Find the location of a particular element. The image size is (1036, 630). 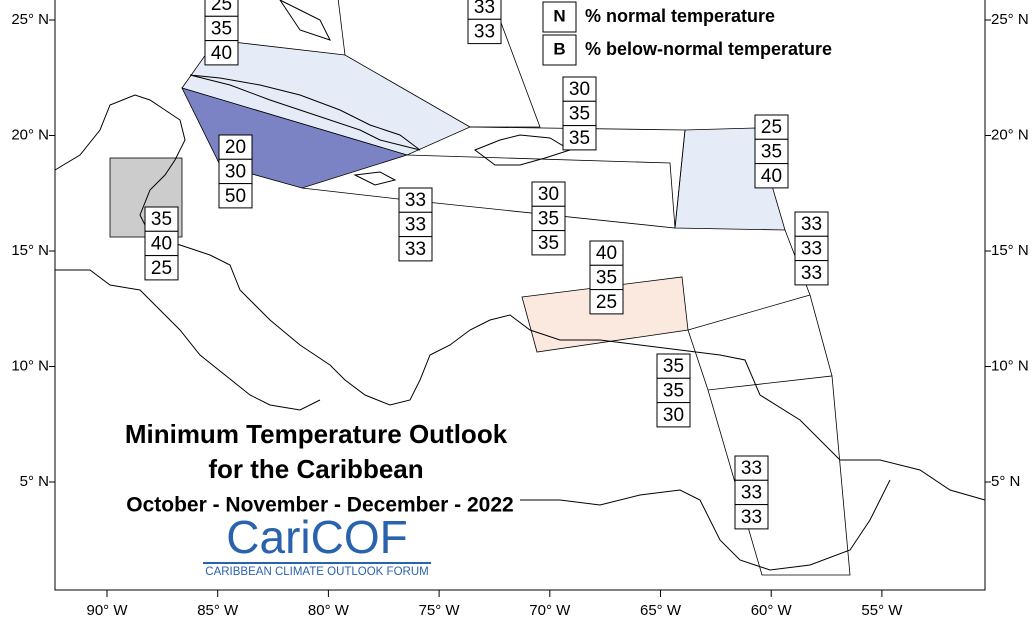

map-subtitle: October - November - December - 2022 is located at coordinates (319, 505).